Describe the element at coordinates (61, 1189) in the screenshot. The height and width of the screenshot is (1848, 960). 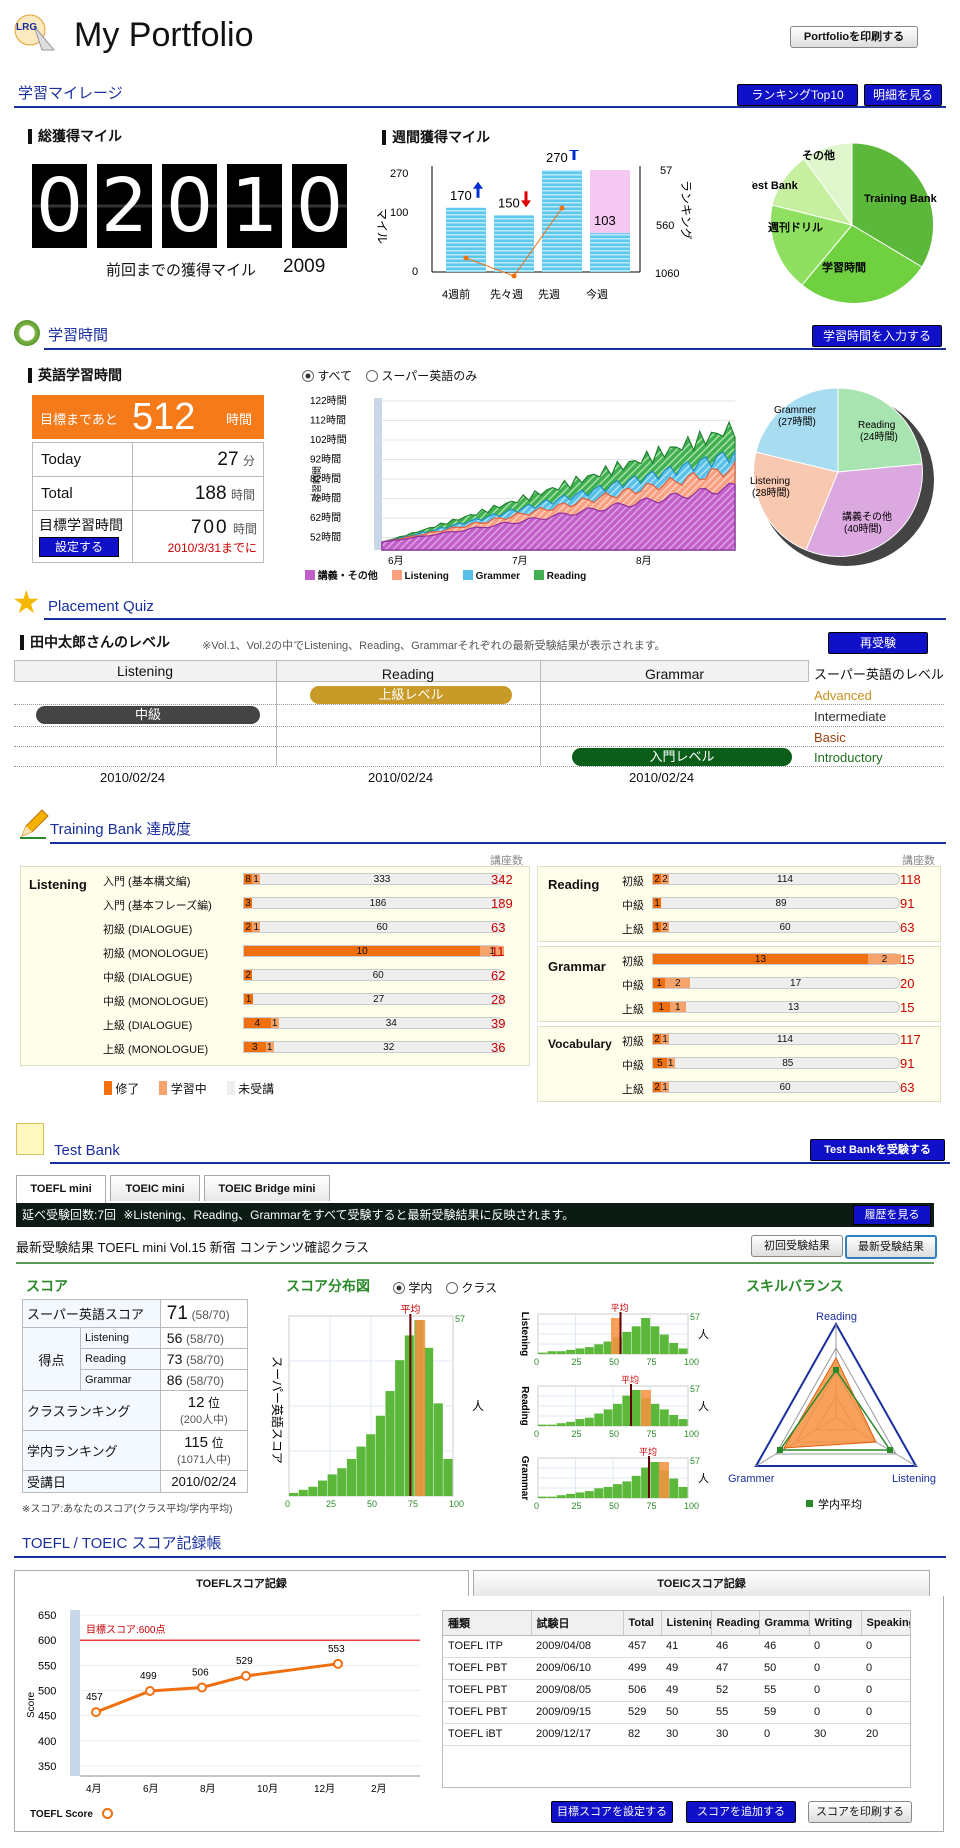
I see `tab-toefl-mini: TOEFL mini` at that location.